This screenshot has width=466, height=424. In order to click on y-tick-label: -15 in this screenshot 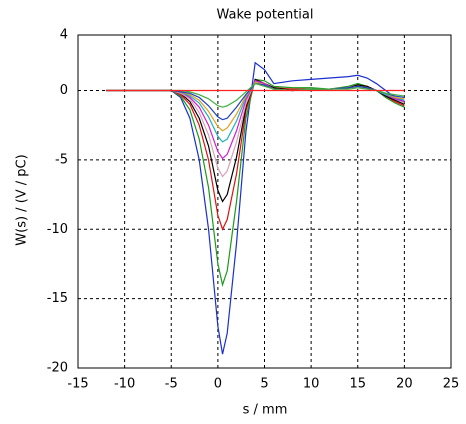, I will do `click(57, 298)`.